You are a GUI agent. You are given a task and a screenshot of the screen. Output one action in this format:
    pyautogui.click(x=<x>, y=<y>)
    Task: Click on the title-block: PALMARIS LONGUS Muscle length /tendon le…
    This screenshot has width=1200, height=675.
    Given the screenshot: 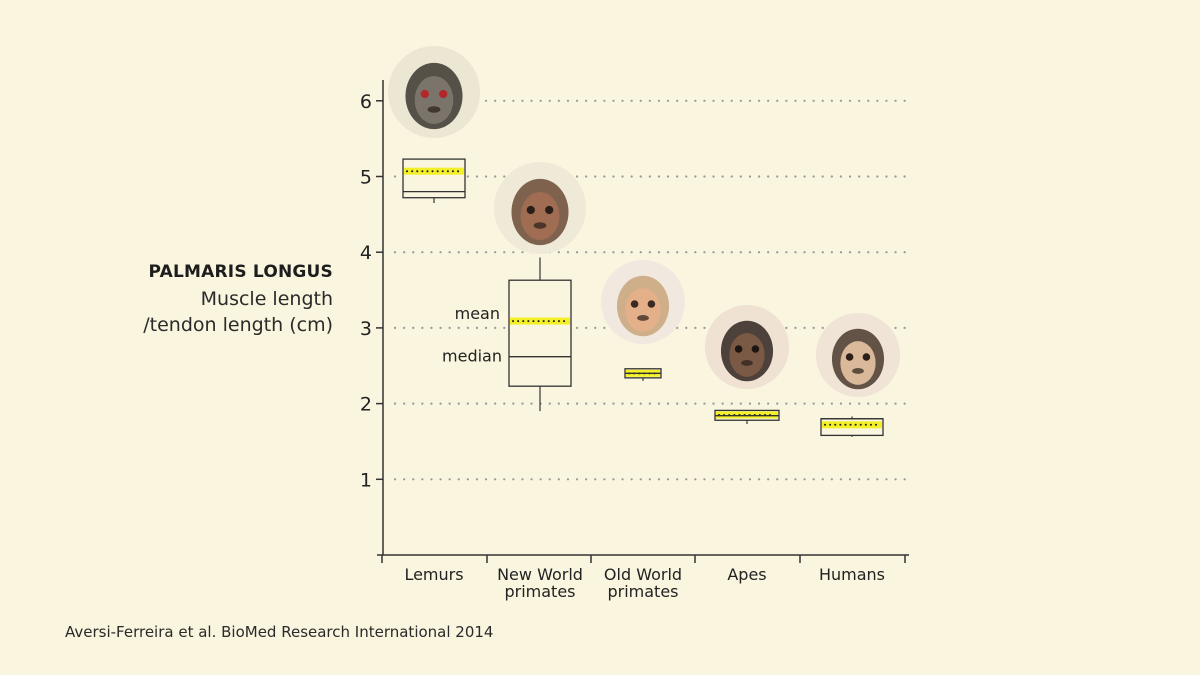 What is the action you would take?
    pyautogui.click(x=238, y=300)
    